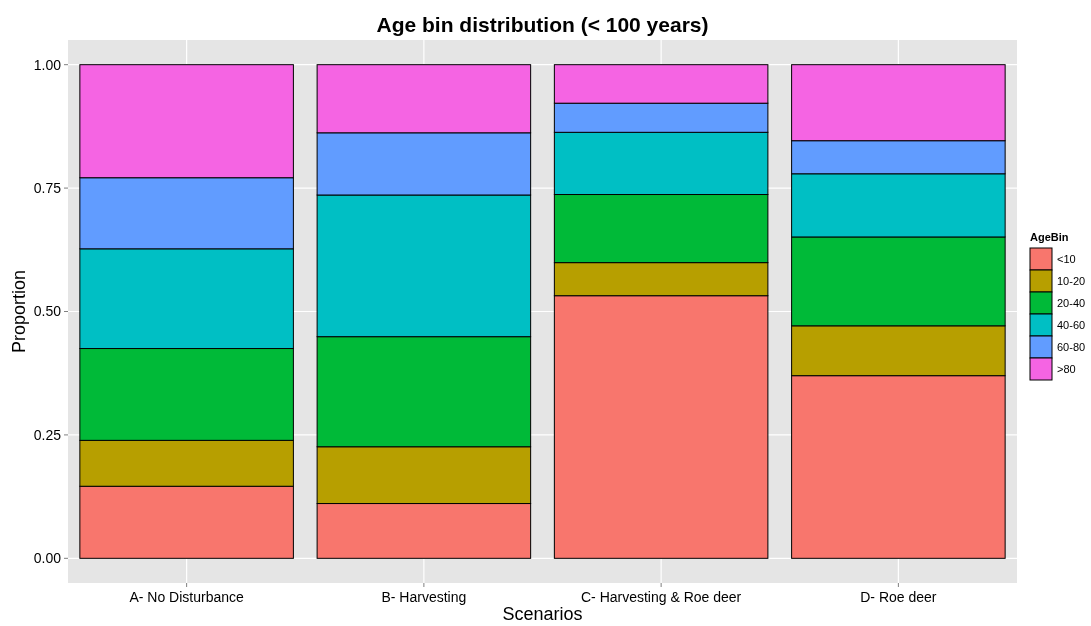  What do you see at coordinates (19, 311) in the screenshot?
I see `y-axis-title: Proportion` at bounding box center [19, 311].